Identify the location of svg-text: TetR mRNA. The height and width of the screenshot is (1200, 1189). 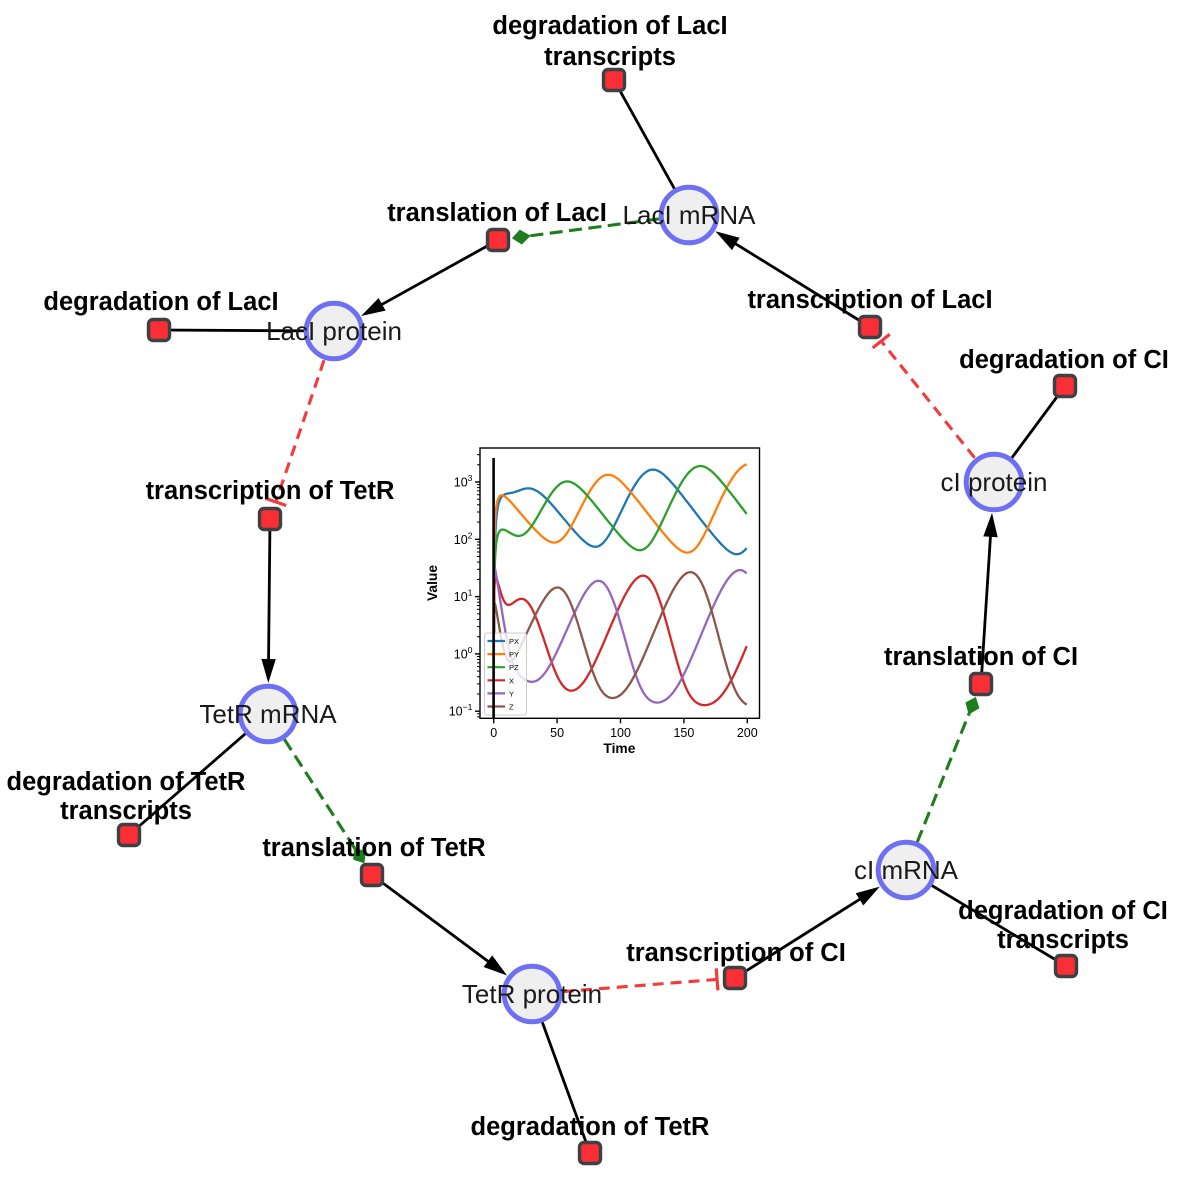
(268, 714).